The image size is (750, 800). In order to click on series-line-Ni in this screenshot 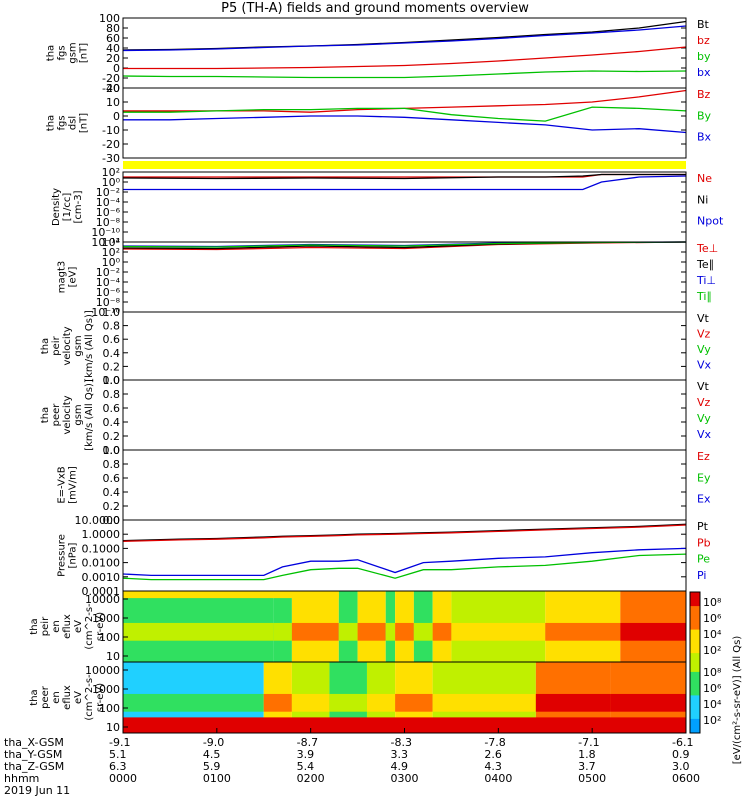, I will do `click(404, 176)`.